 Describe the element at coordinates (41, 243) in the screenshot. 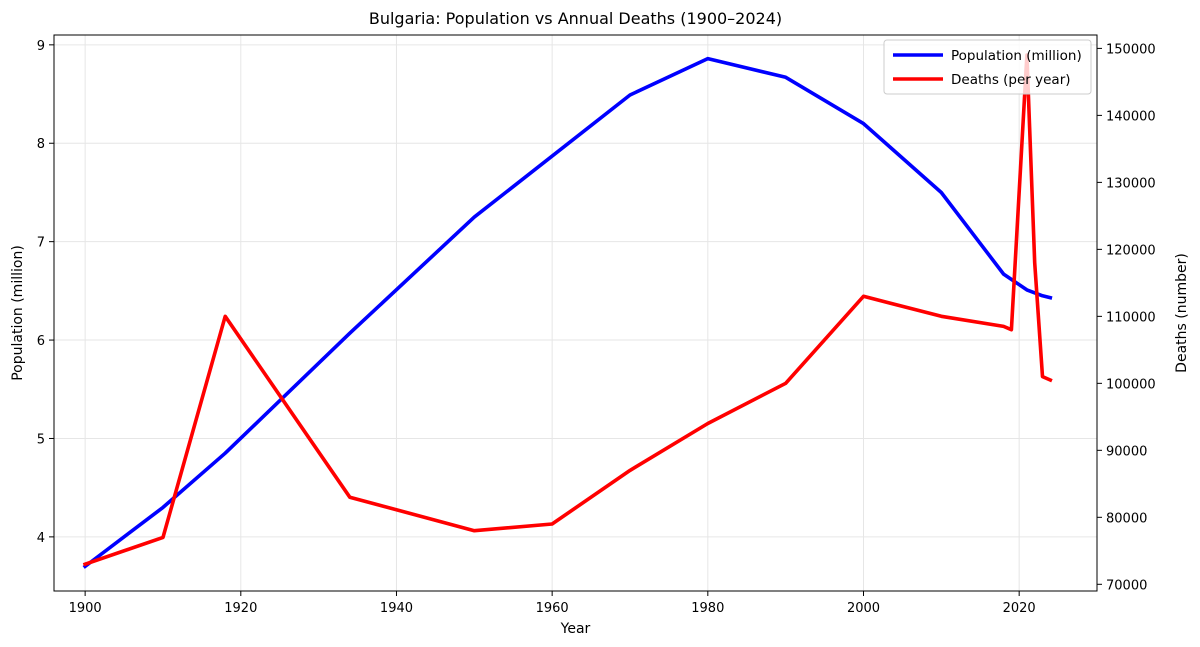

I see `y-left-tick-label: 7` at that location.